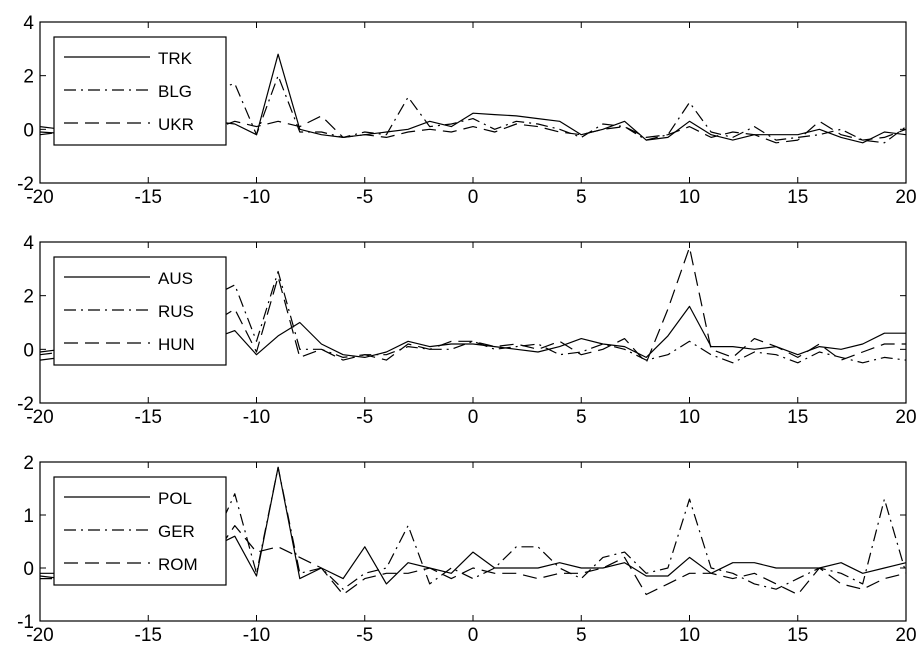 The height and width of the screenshot is (653, 919). Describe the element at coordinates (175, 278) in the screenshot. I see `legend-label-aus: AUS` at that location.